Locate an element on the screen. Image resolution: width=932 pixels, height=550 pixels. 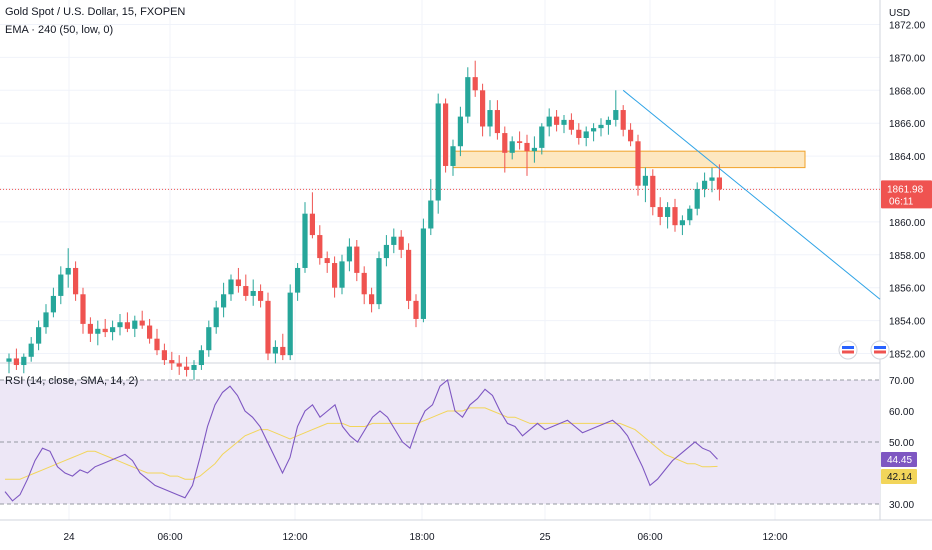
price-tick-label: 1852.00 is located at coordinates (907, 355).